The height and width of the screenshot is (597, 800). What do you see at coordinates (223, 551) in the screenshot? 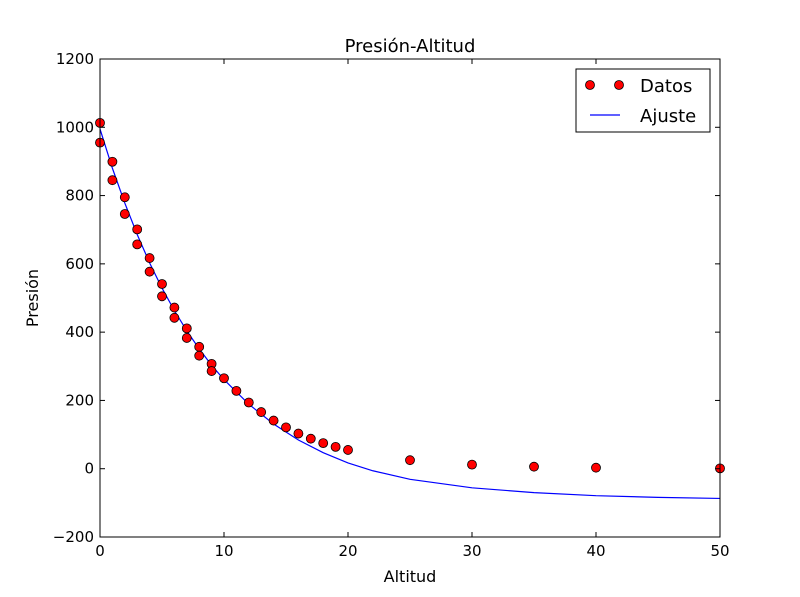
I see `x-tick-label: 10` at bounding box center [223, 551].